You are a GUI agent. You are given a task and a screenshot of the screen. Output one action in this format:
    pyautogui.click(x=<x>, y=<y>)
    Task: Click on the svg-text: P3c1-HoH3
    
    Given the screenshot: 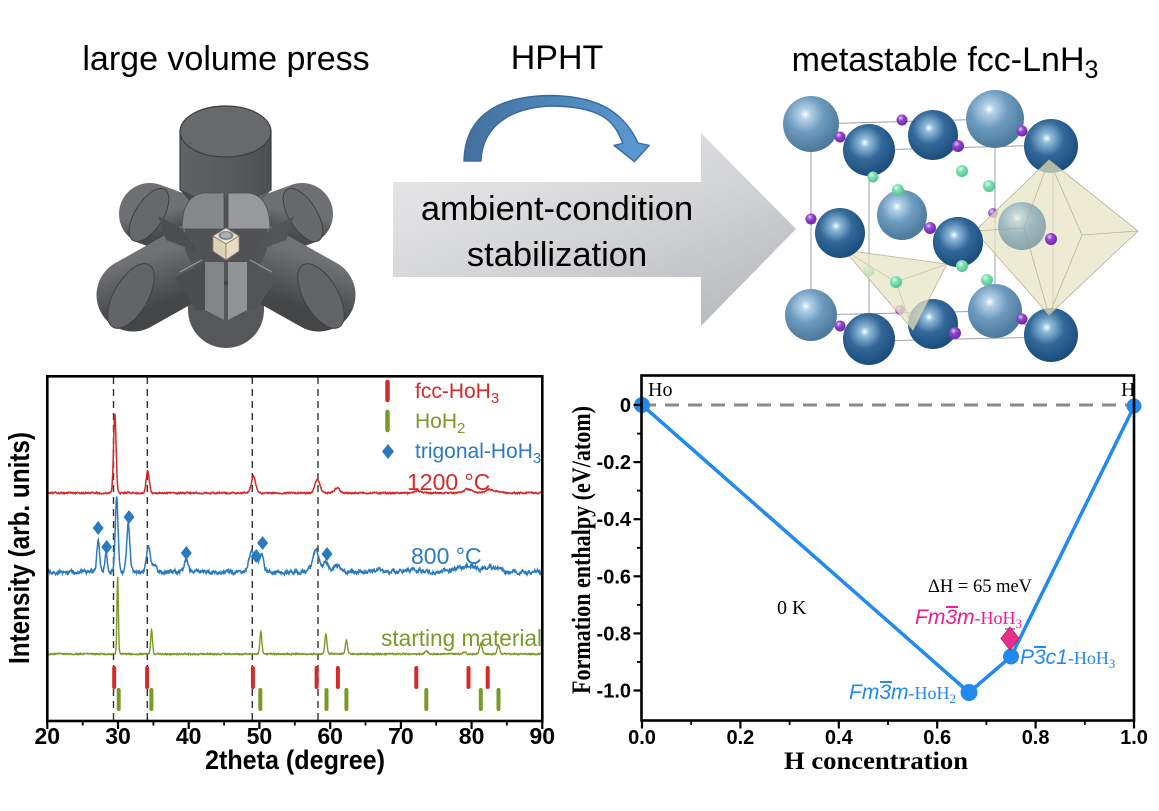 What is the action you would take?
    pyautogui.click(x=1067, y=658)
    